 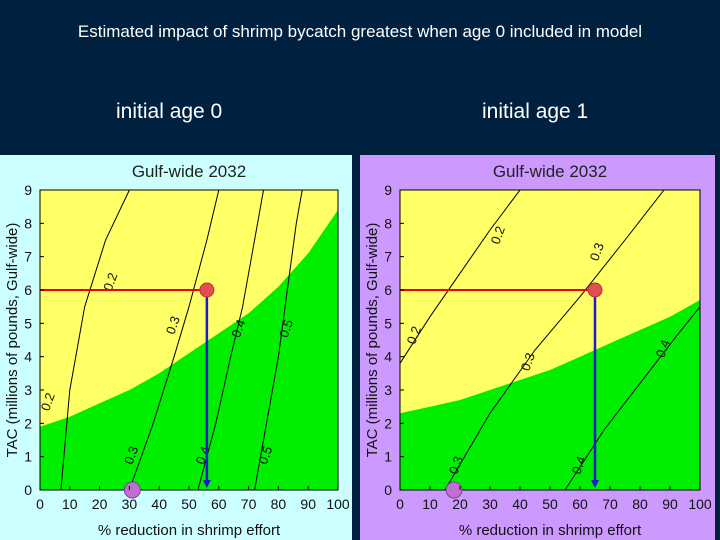 I want to click on green-region, so click(x=550, y=395).